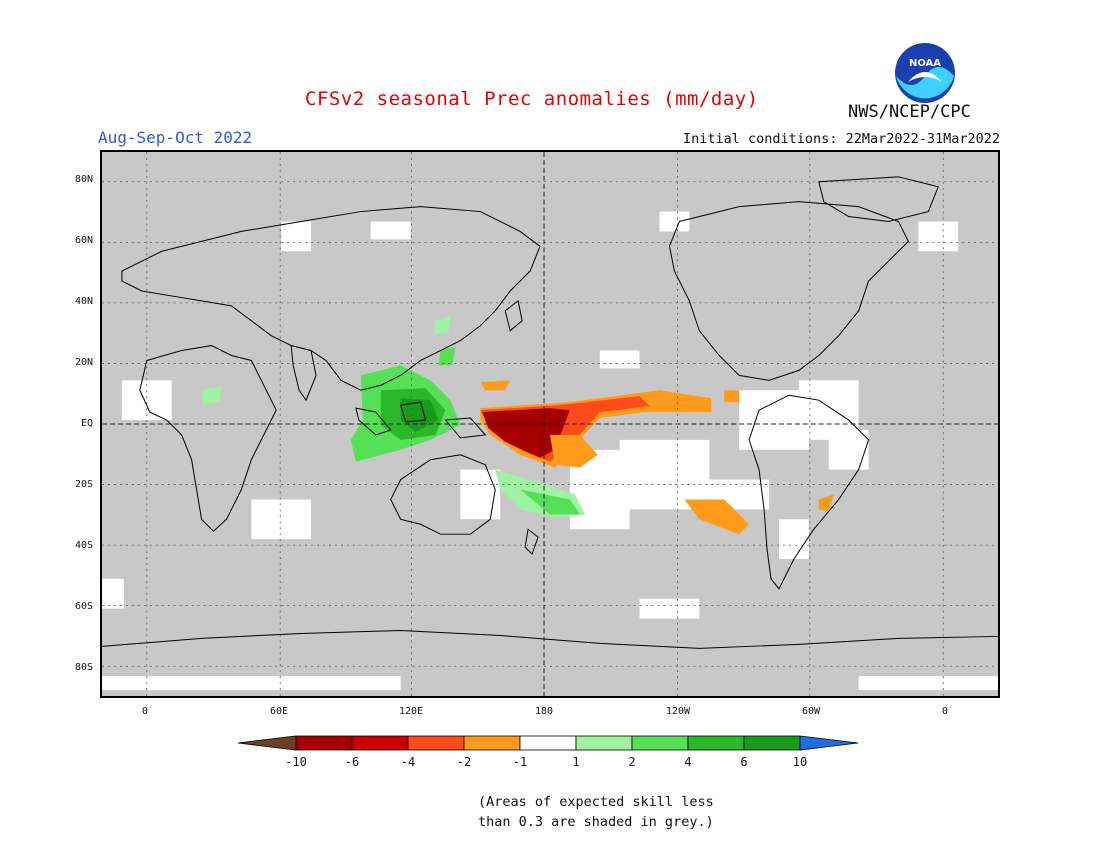 The height and width of the screenshot is (850, 1100). I want to click on lon-label-60e: 60E, so click(279, 711).